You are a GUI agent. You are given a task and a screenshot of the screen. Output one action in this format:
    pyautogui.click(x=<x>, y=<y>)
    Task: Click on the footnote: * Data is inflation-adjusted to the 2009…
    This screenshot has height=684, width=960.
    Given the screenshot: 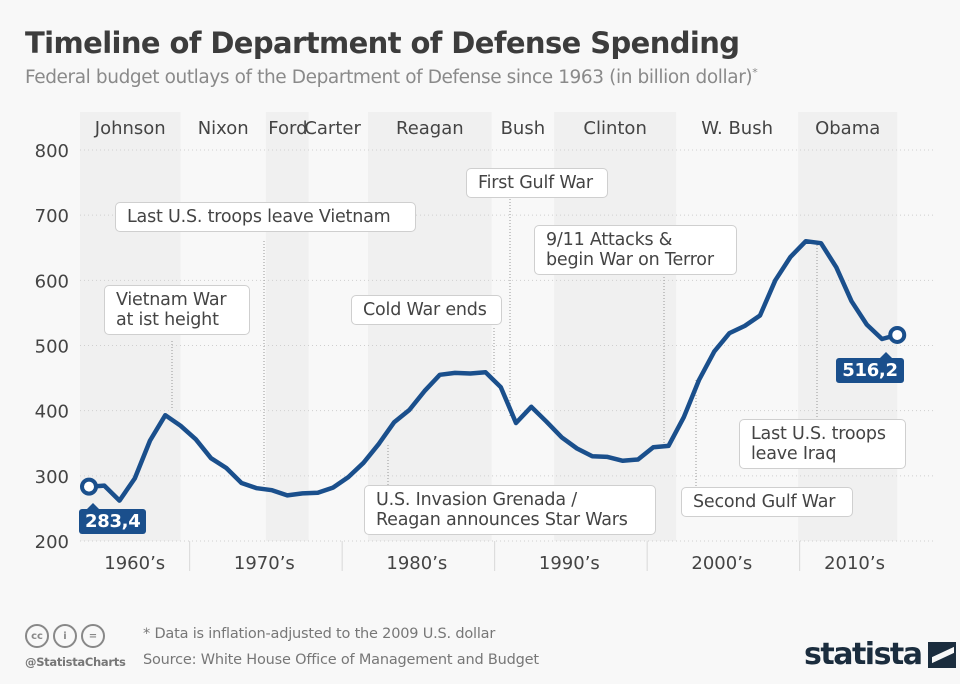 What is the action you would take?
    pyautogui.click(x=319, y=634)
    